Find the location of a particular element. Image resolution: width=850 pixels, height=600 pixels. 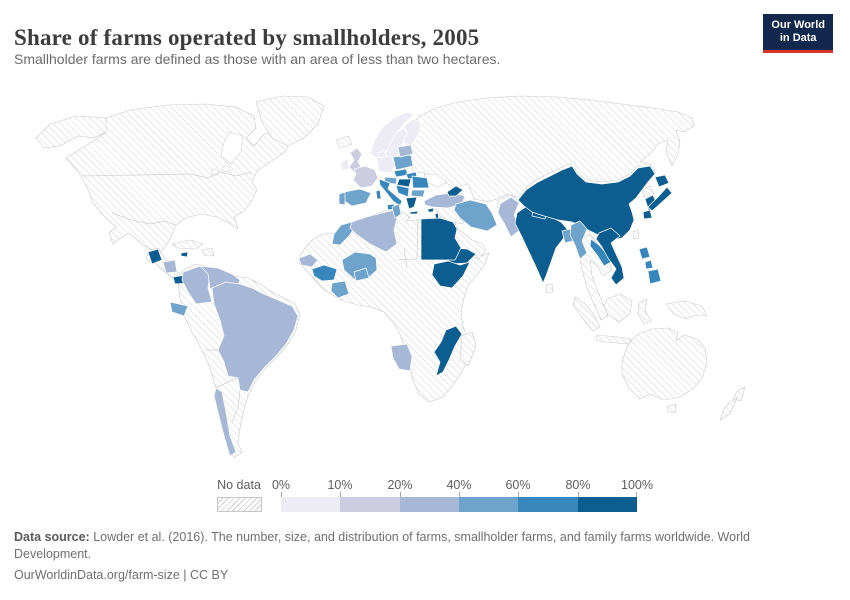

owid-logo-line1: Our World is located at coordinates (798, 25).